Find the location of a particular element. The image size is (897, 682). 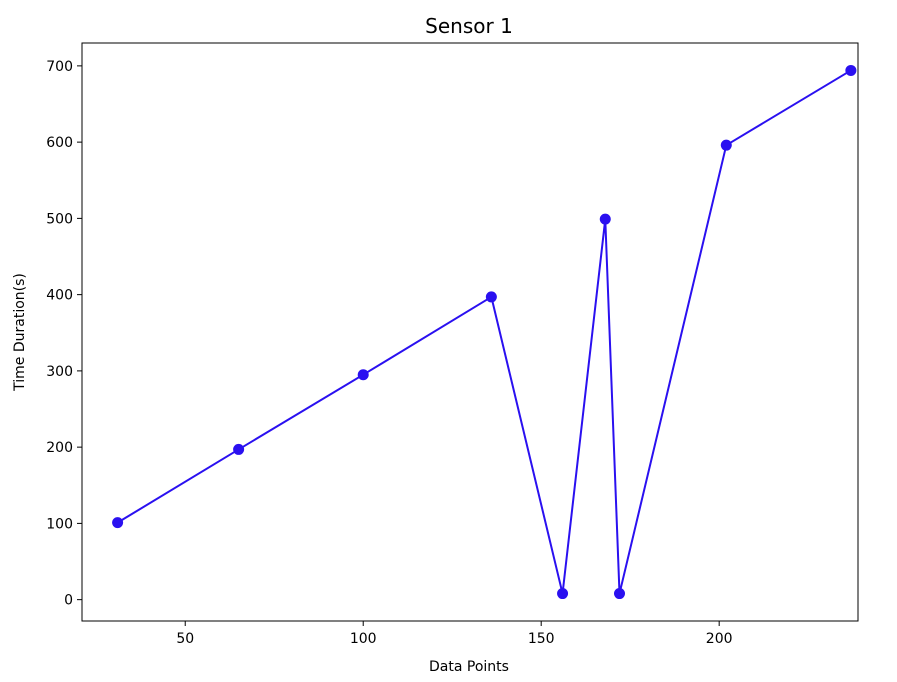

y-tick-label: 400 is located at coordinates (59, 296).